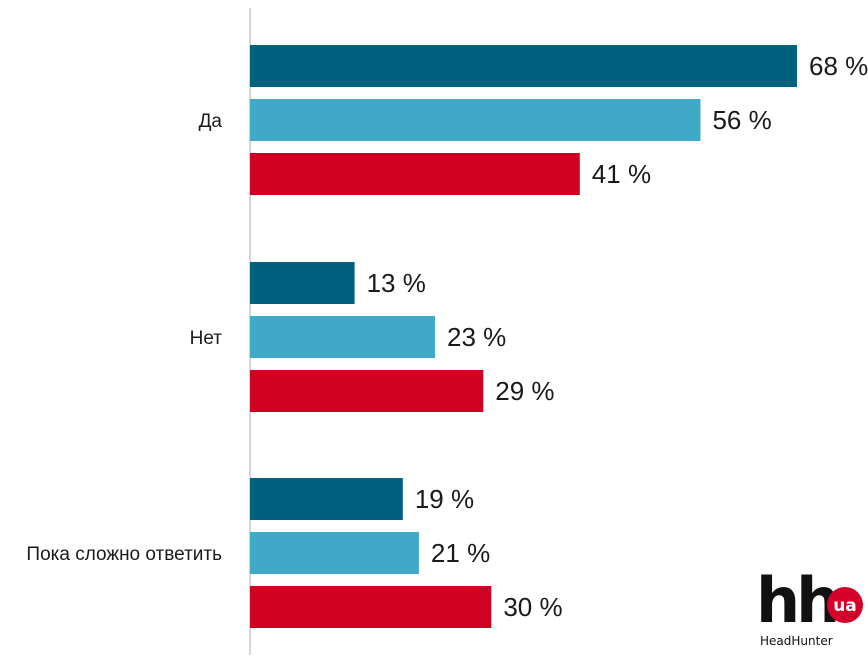 This screenshot has width=868, height=659. Describe the element at coordinates (796, 641) in the screenshot. I see `logo-tagline: HeadHunter` at that location.